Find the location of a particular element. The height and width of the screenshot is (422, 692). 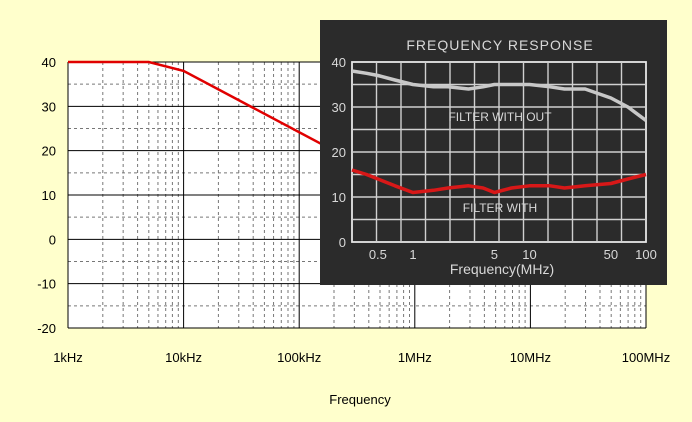

series-line is located at coordinates (201, 106).